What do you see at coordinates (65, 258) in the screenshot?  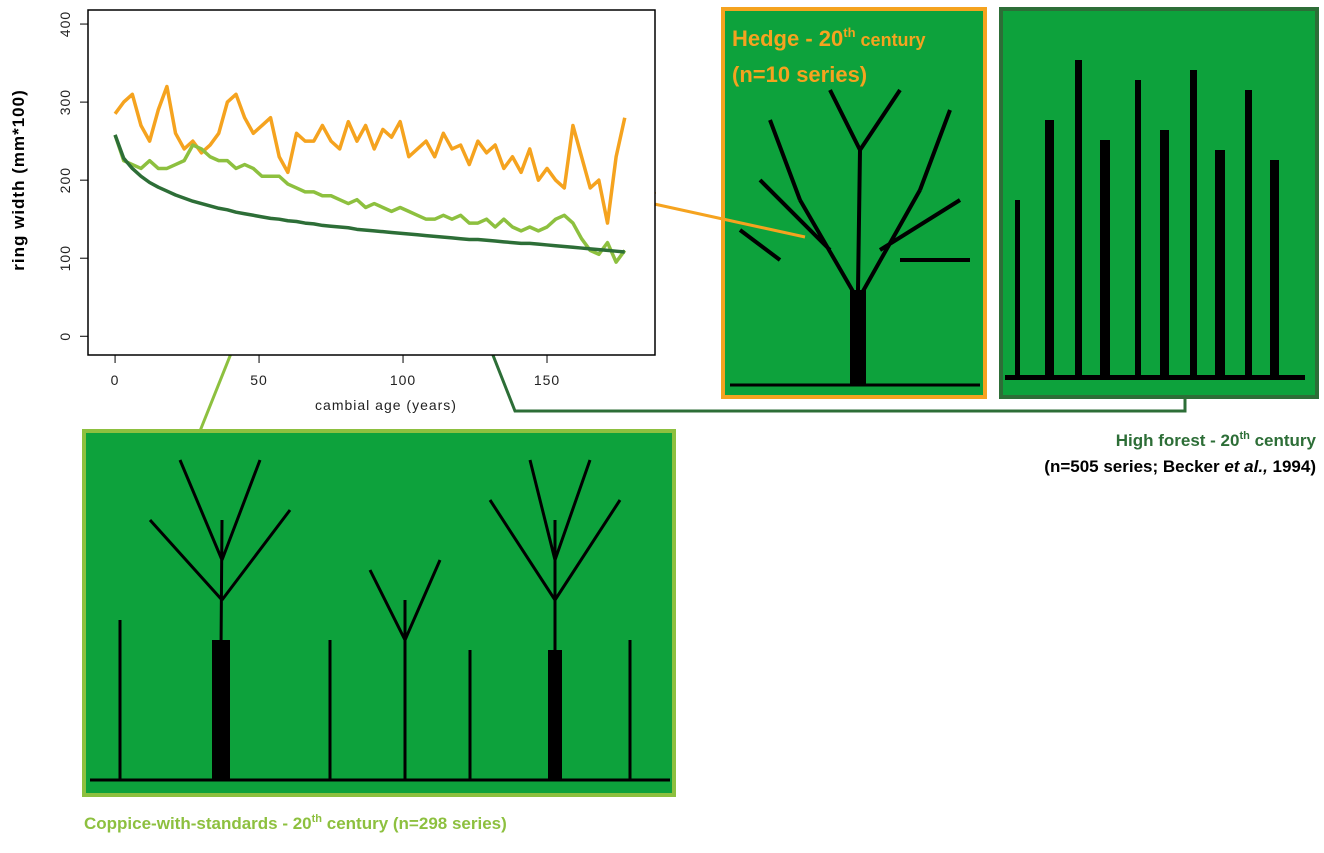 I see `y-tick-label: 100` at bounding box center [65, 258].